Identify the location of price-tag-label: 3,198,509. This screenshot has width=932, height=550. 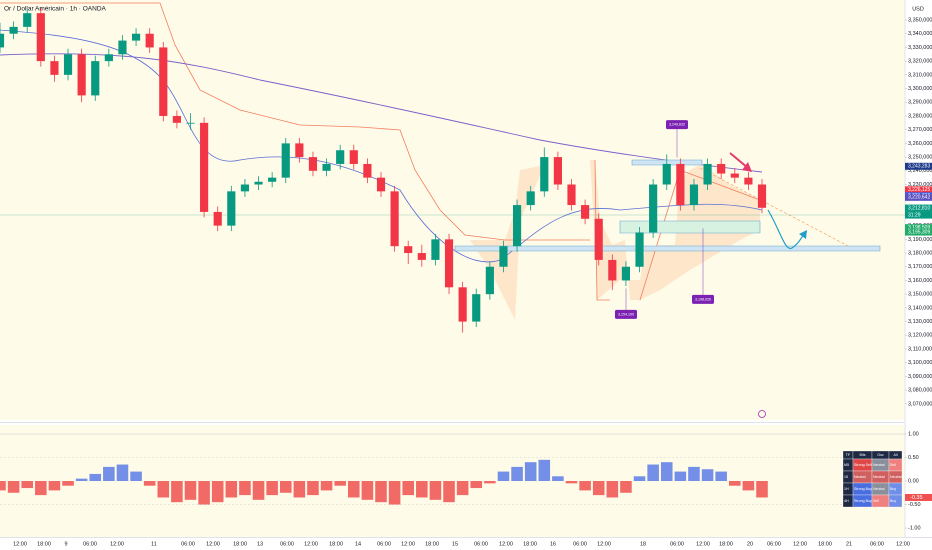
(919, 228).